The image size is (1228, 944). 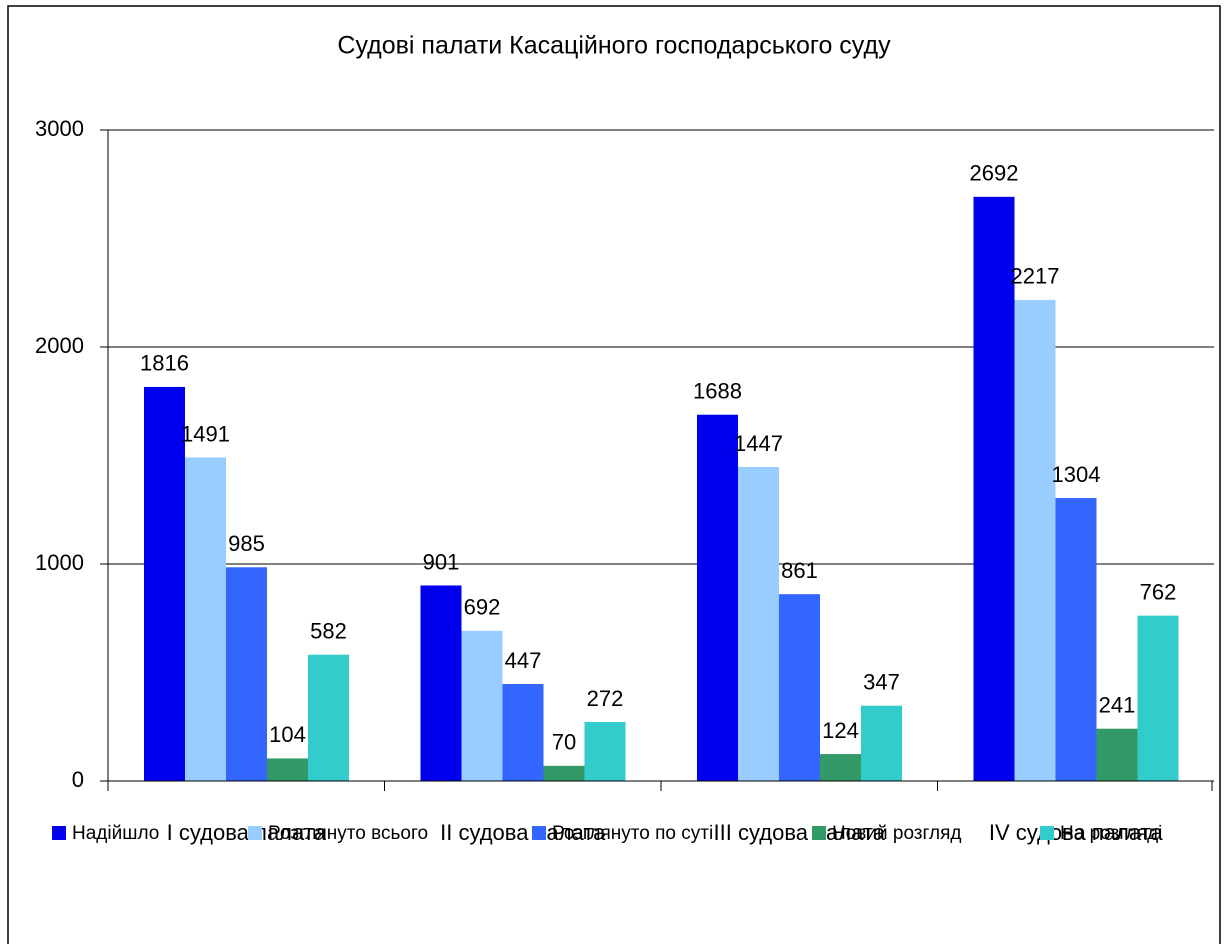 I want to click on value-label: 1688, so click(x=717, y=391).